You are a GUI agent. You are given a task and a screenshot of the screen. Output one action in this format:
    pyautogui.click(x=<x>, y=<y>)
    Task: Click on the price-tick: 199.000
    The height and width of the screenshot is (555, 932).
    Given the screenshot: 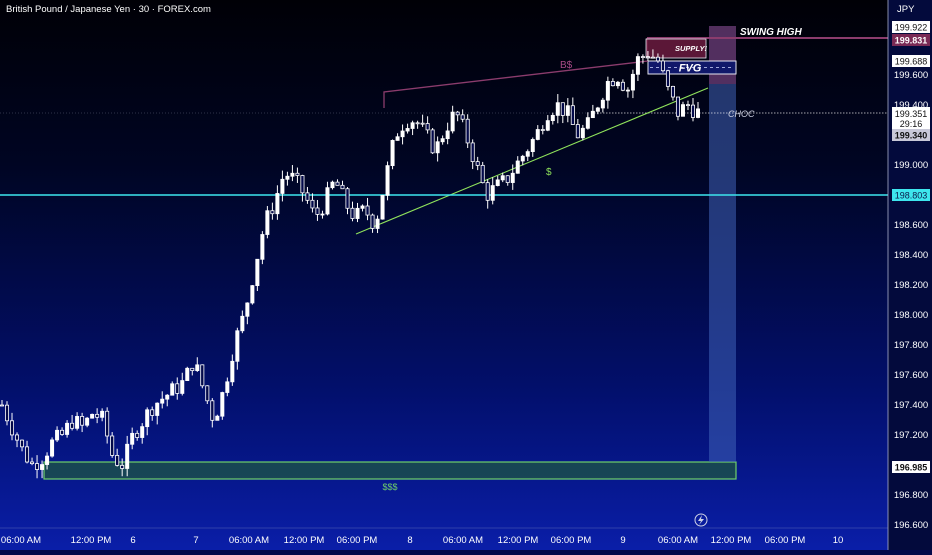 What is the action you would take?
    pyautogui.click(x=911, y=165)
    